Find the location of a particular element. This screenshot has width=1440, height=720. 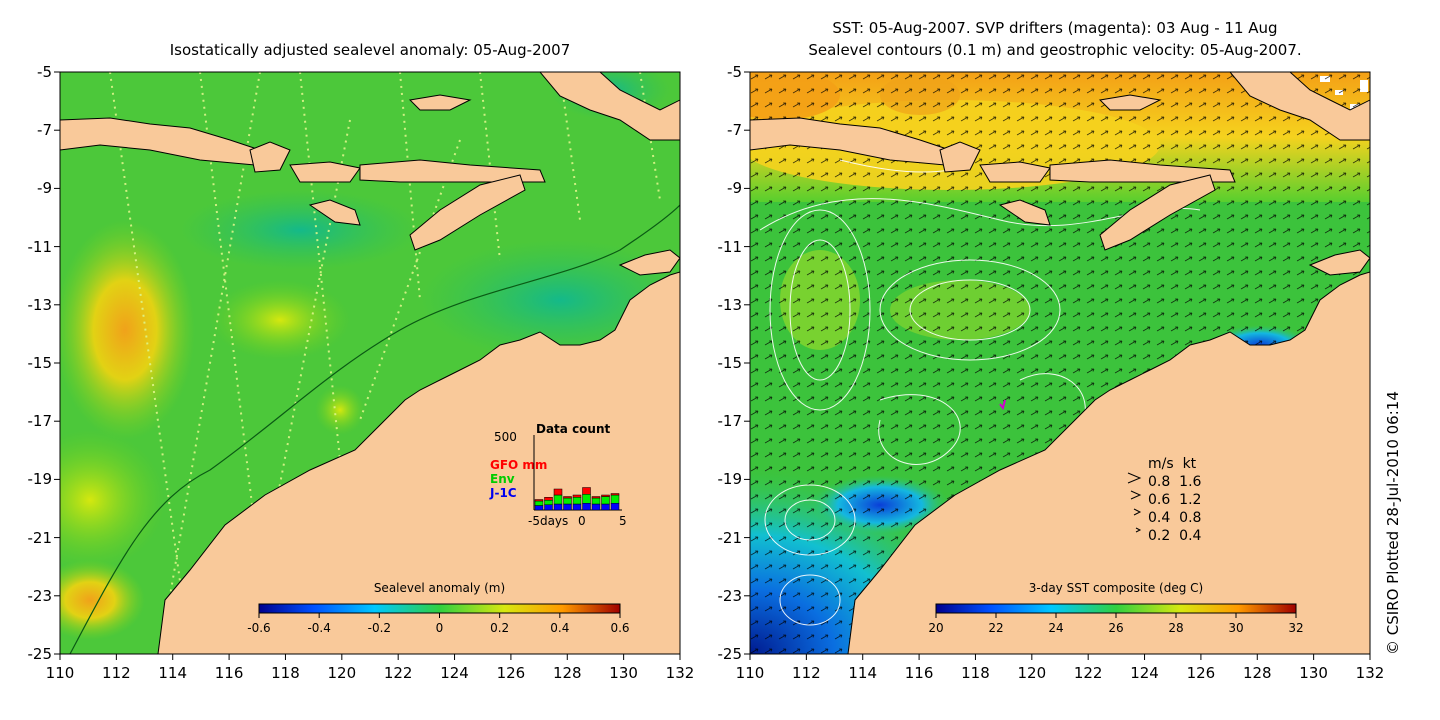

colorbar-tick-label: 0.6 is located at coordinates (620, 628).